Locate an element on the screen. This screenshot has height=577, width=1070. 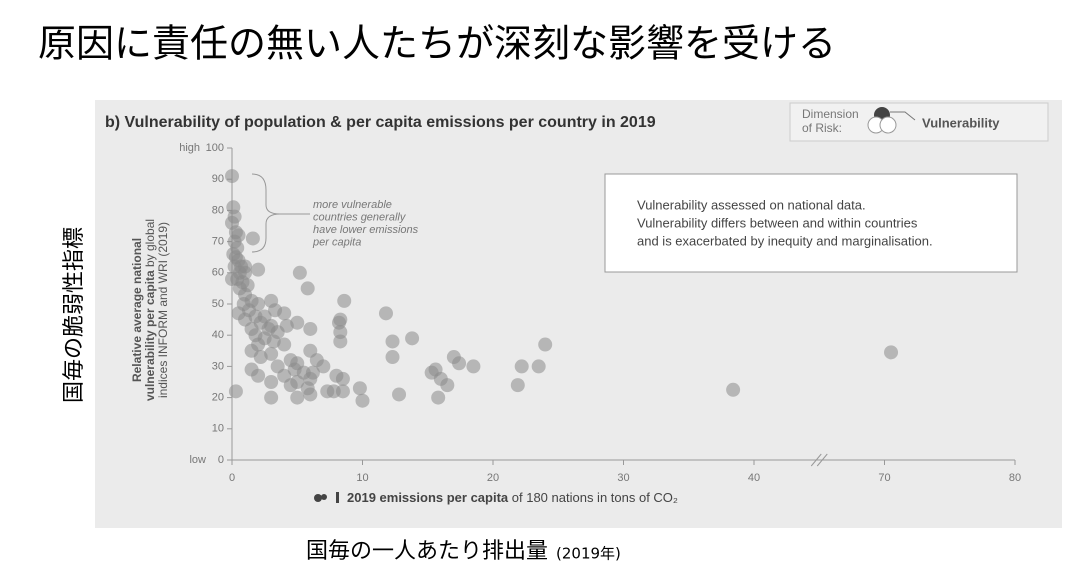
y-label-part: Relative average national is located at coordinates (137, 310).